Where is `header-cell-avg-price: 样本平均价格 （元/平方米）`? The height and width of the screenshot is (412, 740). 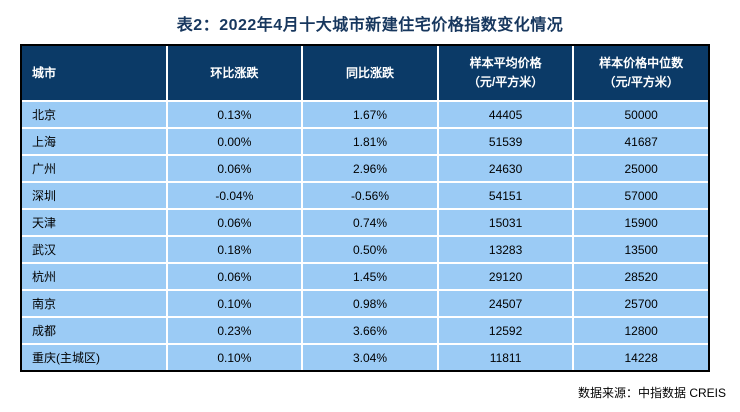
header-cell-avg-price: 样本平均价格 （元/平方米） is located at coordinates (504, 73).